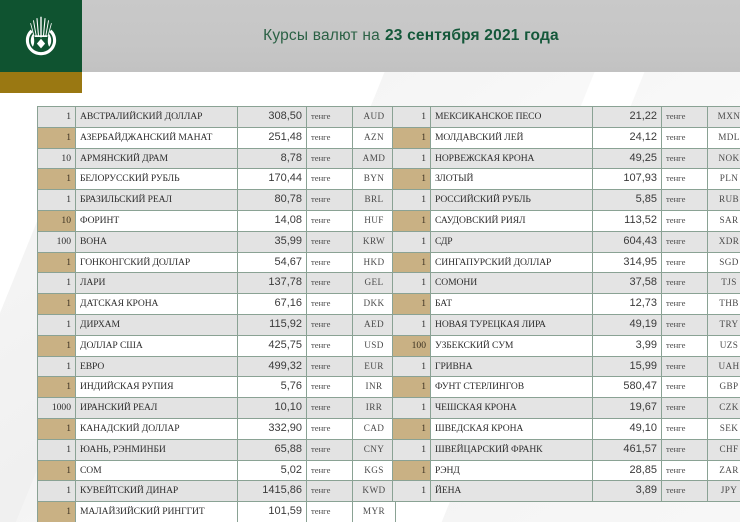  I want to click on table-row: 1 БРАЗИЛЬСКИЙ РЕАЛ 80,78 тенге BRL, so click(216, 200).